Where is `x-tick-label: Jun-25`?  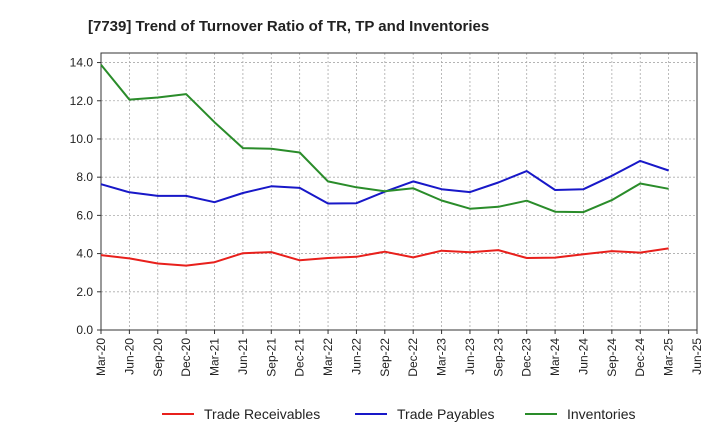 x-tick-label: Jun-25 is located at coordinates (697, 356).